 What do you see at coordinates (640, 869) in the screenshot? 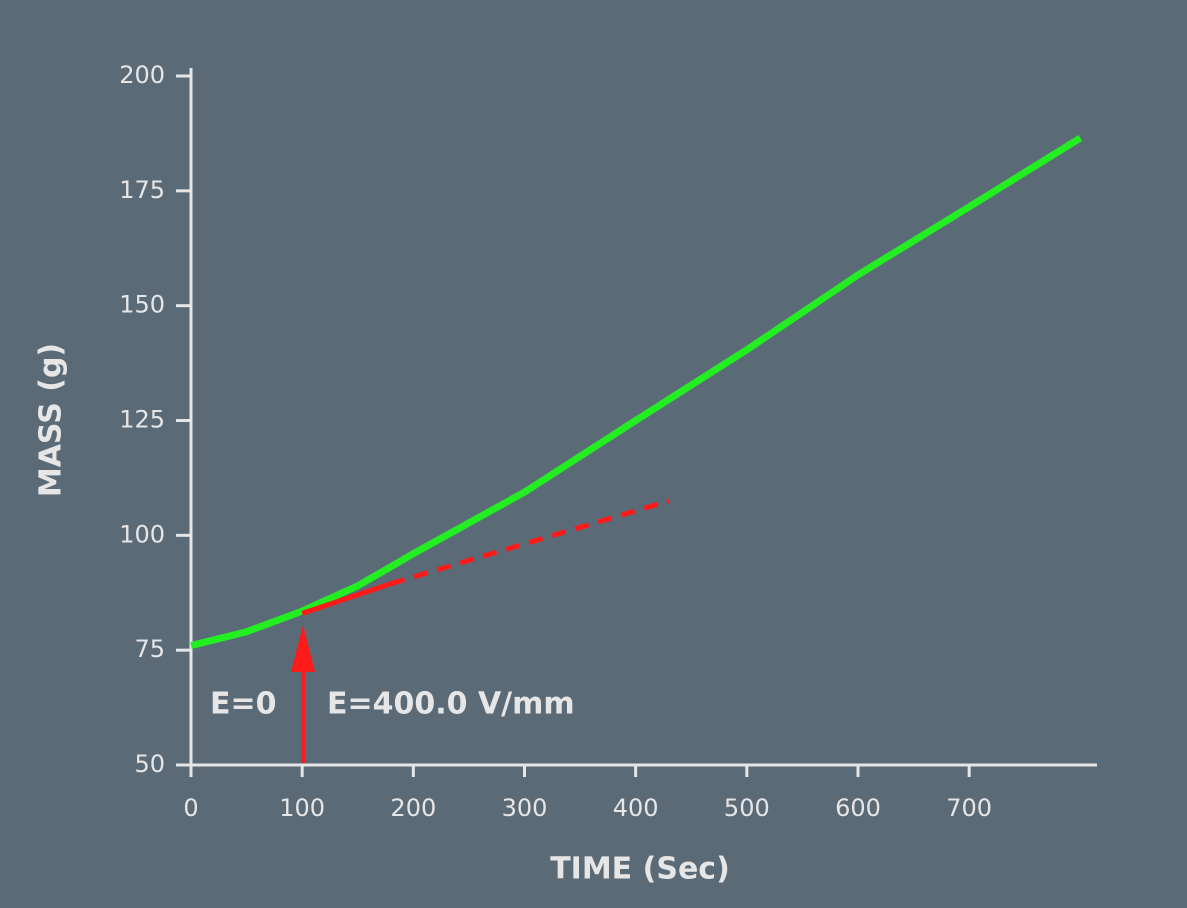
I see `x-axis-title: TIME (Sec)` at bounding box center [640, 869].